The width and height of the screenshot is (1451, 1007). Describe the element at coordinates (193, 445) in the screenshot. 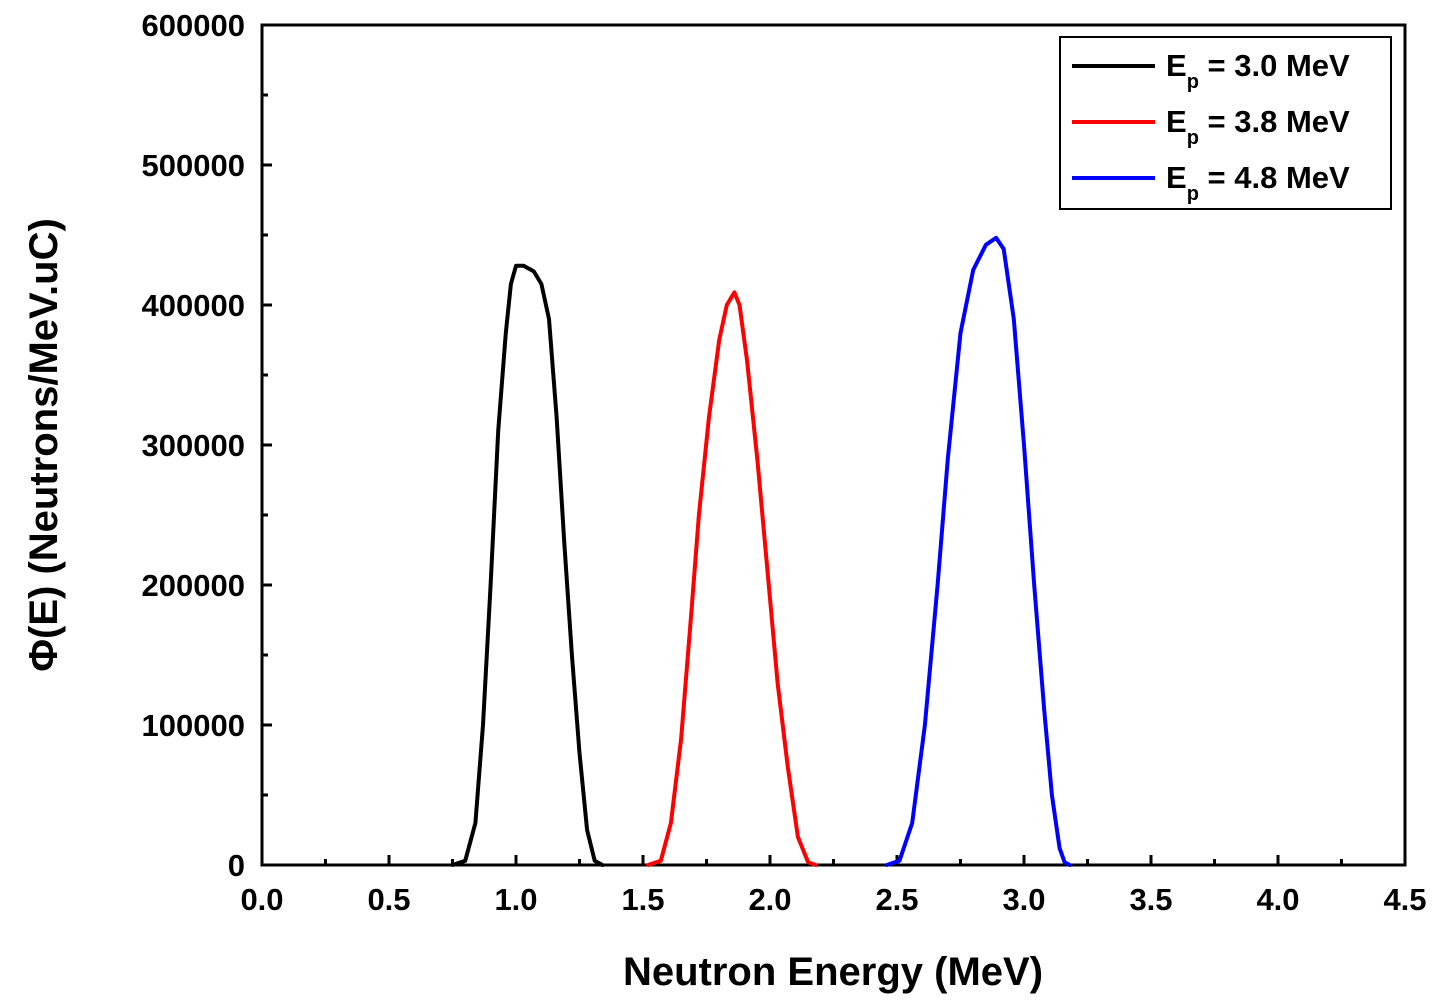

I see `y-tick-label: 300000` at that location.